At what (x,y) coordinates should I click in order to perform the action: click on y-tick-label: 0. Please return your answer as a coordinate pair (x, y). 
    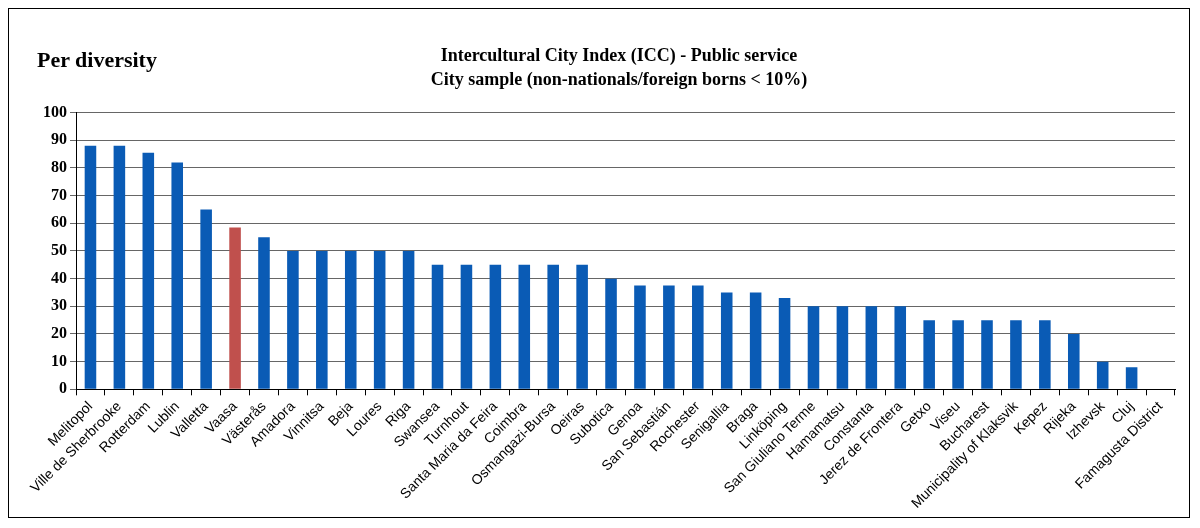
    Looking at the image, I should click on (63, 388).